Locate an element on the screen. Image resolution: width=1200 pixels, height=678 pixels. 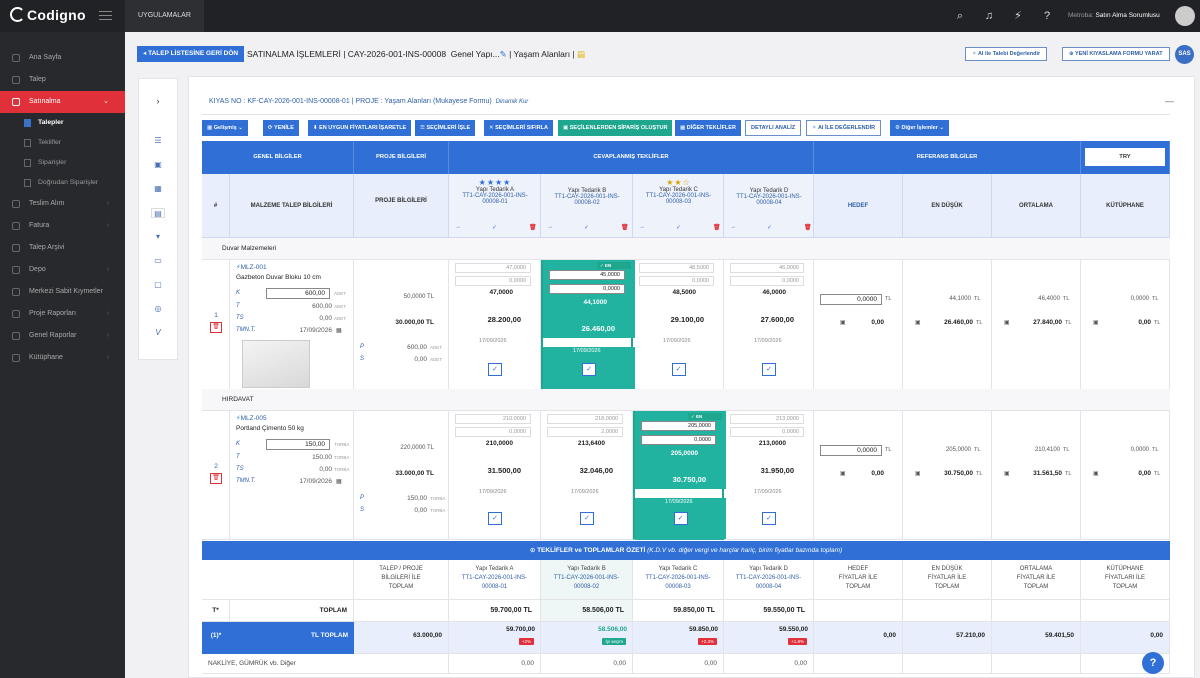
advanced-dropdown: ▦ Gelişmiş ⌄ is located at coordinates (225, 128).